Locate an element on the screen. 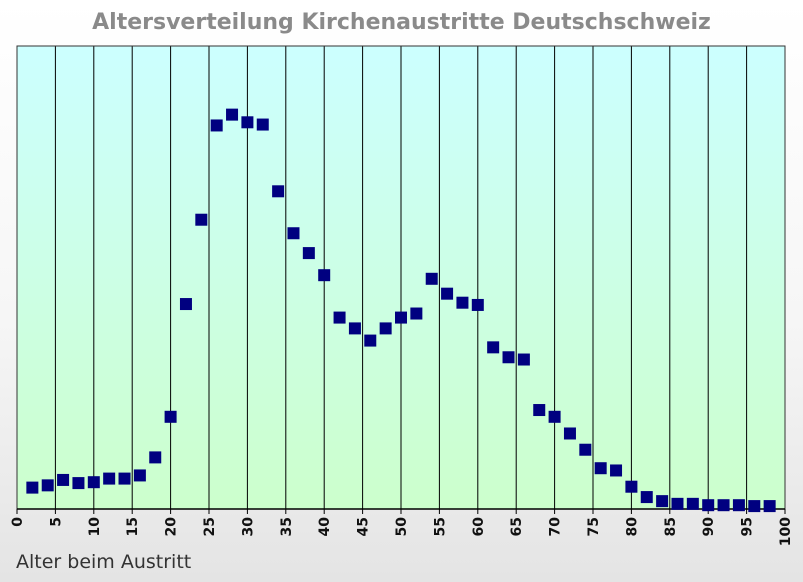  x-tick-label-60: 60 is located at coordinates (479, 527).